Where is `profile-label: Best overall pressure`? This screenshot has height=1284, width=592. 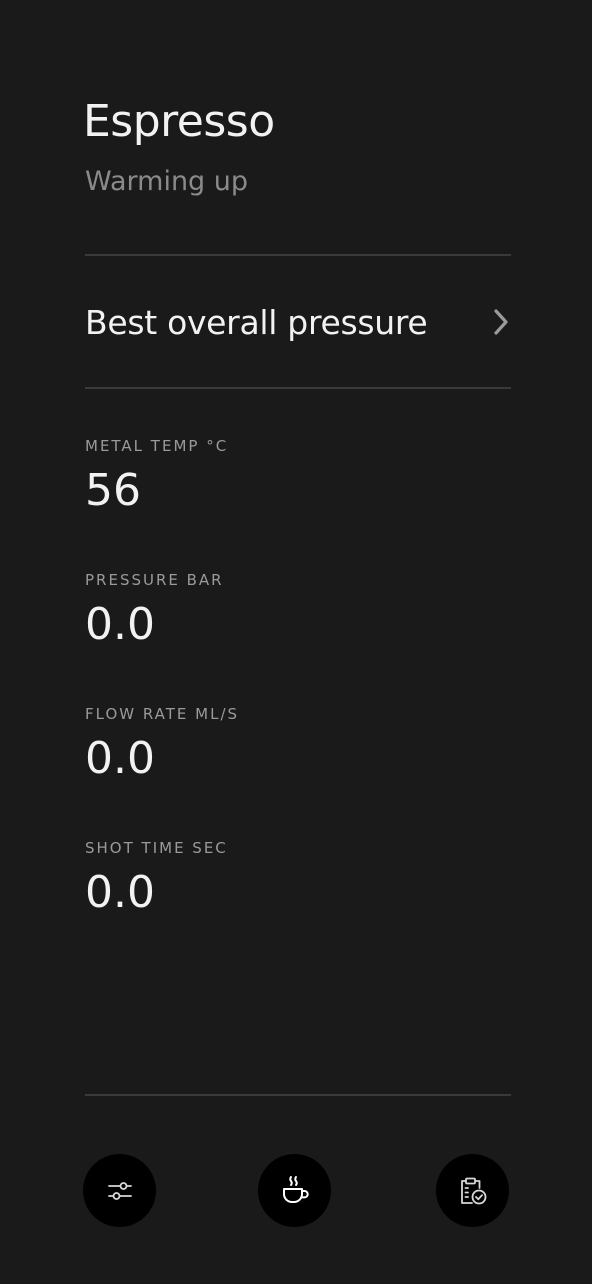
profile-label: Best overall pressure is located at coordinates (256, 322).